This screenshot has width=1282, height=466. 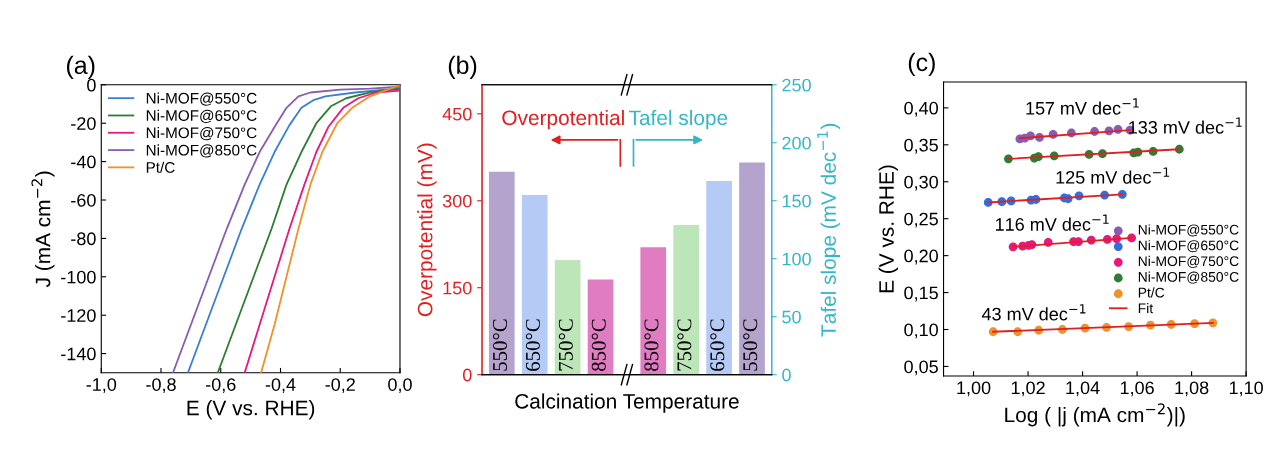 What do you see at coordinates (1146, 308) in the screenshot?
I see `legend-label: Fit` at bounding box center [1146, 308].